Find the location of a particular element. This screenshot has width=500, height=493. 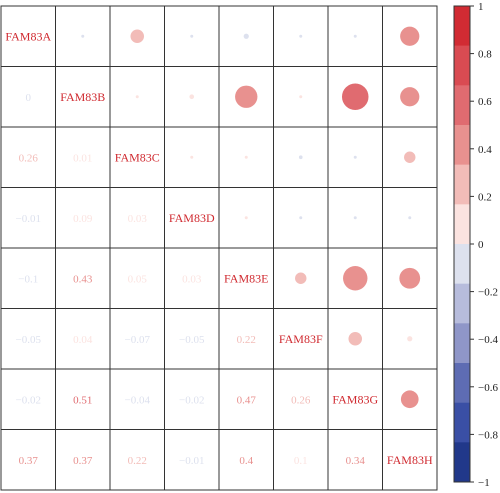

colorbar-tick-label: 0.8 is located at coordinates (485, 55).